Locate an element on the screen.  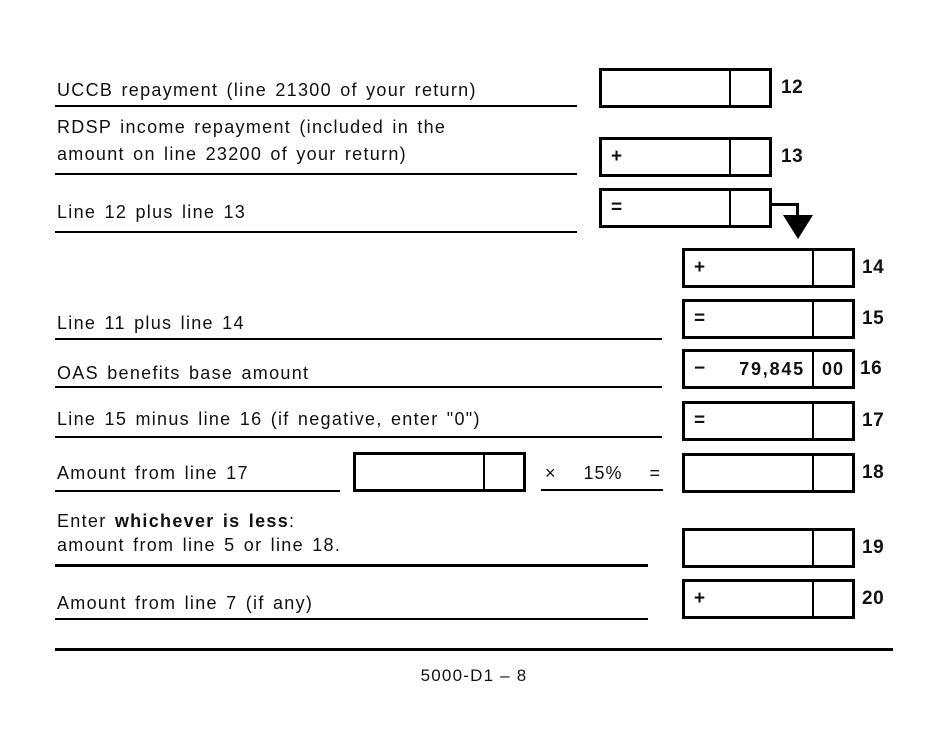
amount-box-line12-plus-line13: = is located at coordinates (685, 208).